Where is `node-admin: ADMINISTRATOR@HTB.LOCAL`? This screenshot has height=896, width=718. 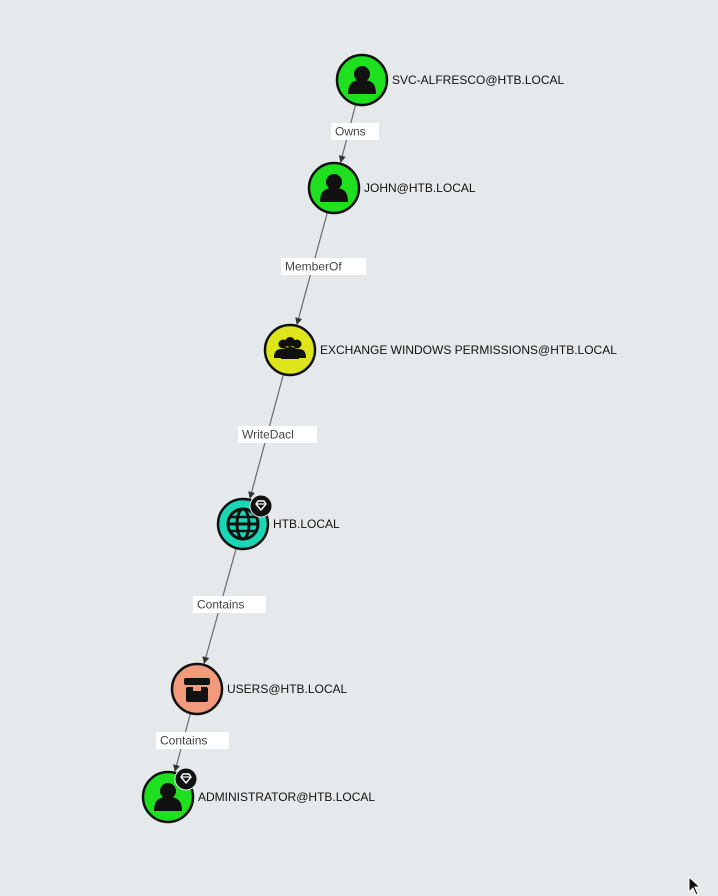 node-admin: ADMINISTRATOR@HTB.LOCAL is located at coordinates (258, 795).